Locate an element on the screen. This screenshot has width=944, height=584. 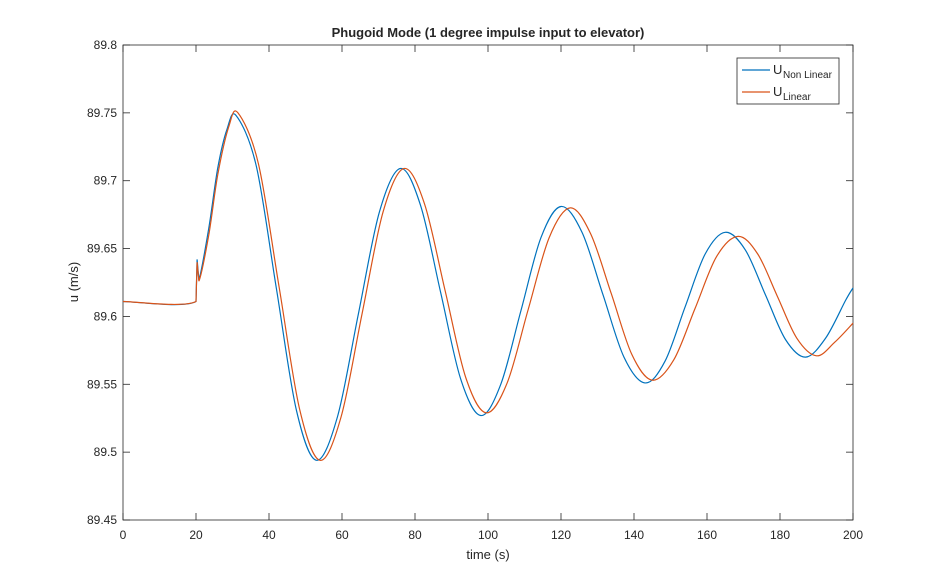
y-tick-label: 89.65 is located at coordinates (102, 249).